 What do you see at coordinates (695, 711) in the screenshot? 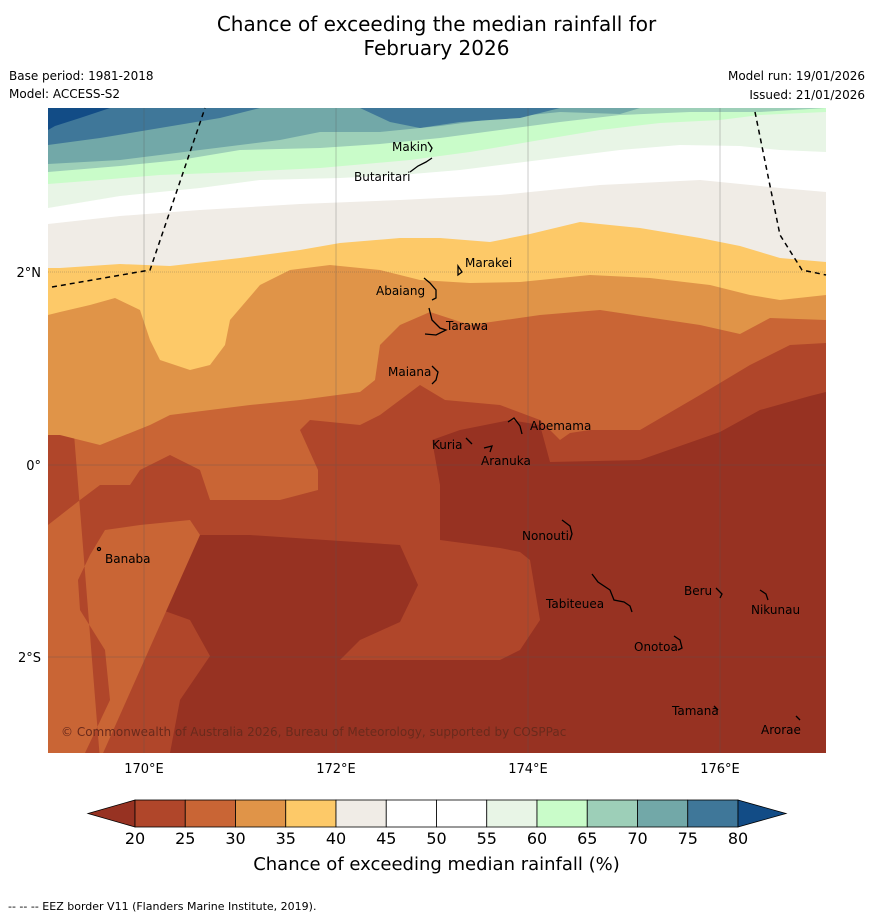
I see `label-tamana: Tamana` at bounding box center [695, 711].